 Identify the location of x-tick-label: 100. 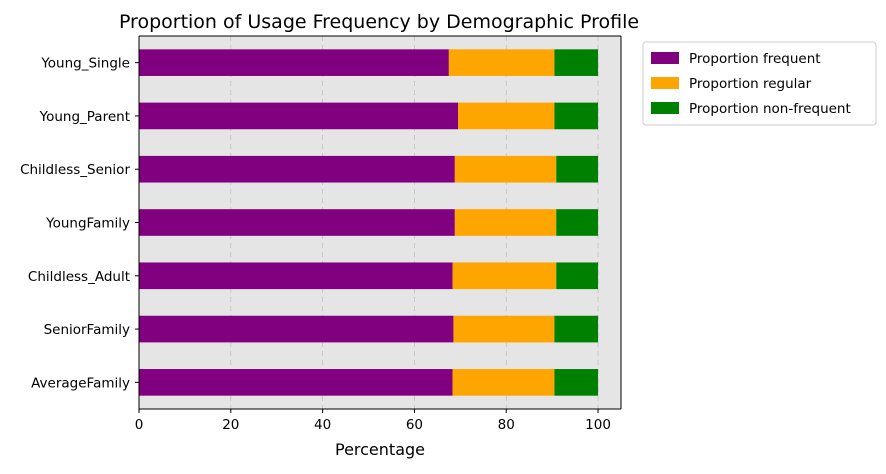
(598, 425).